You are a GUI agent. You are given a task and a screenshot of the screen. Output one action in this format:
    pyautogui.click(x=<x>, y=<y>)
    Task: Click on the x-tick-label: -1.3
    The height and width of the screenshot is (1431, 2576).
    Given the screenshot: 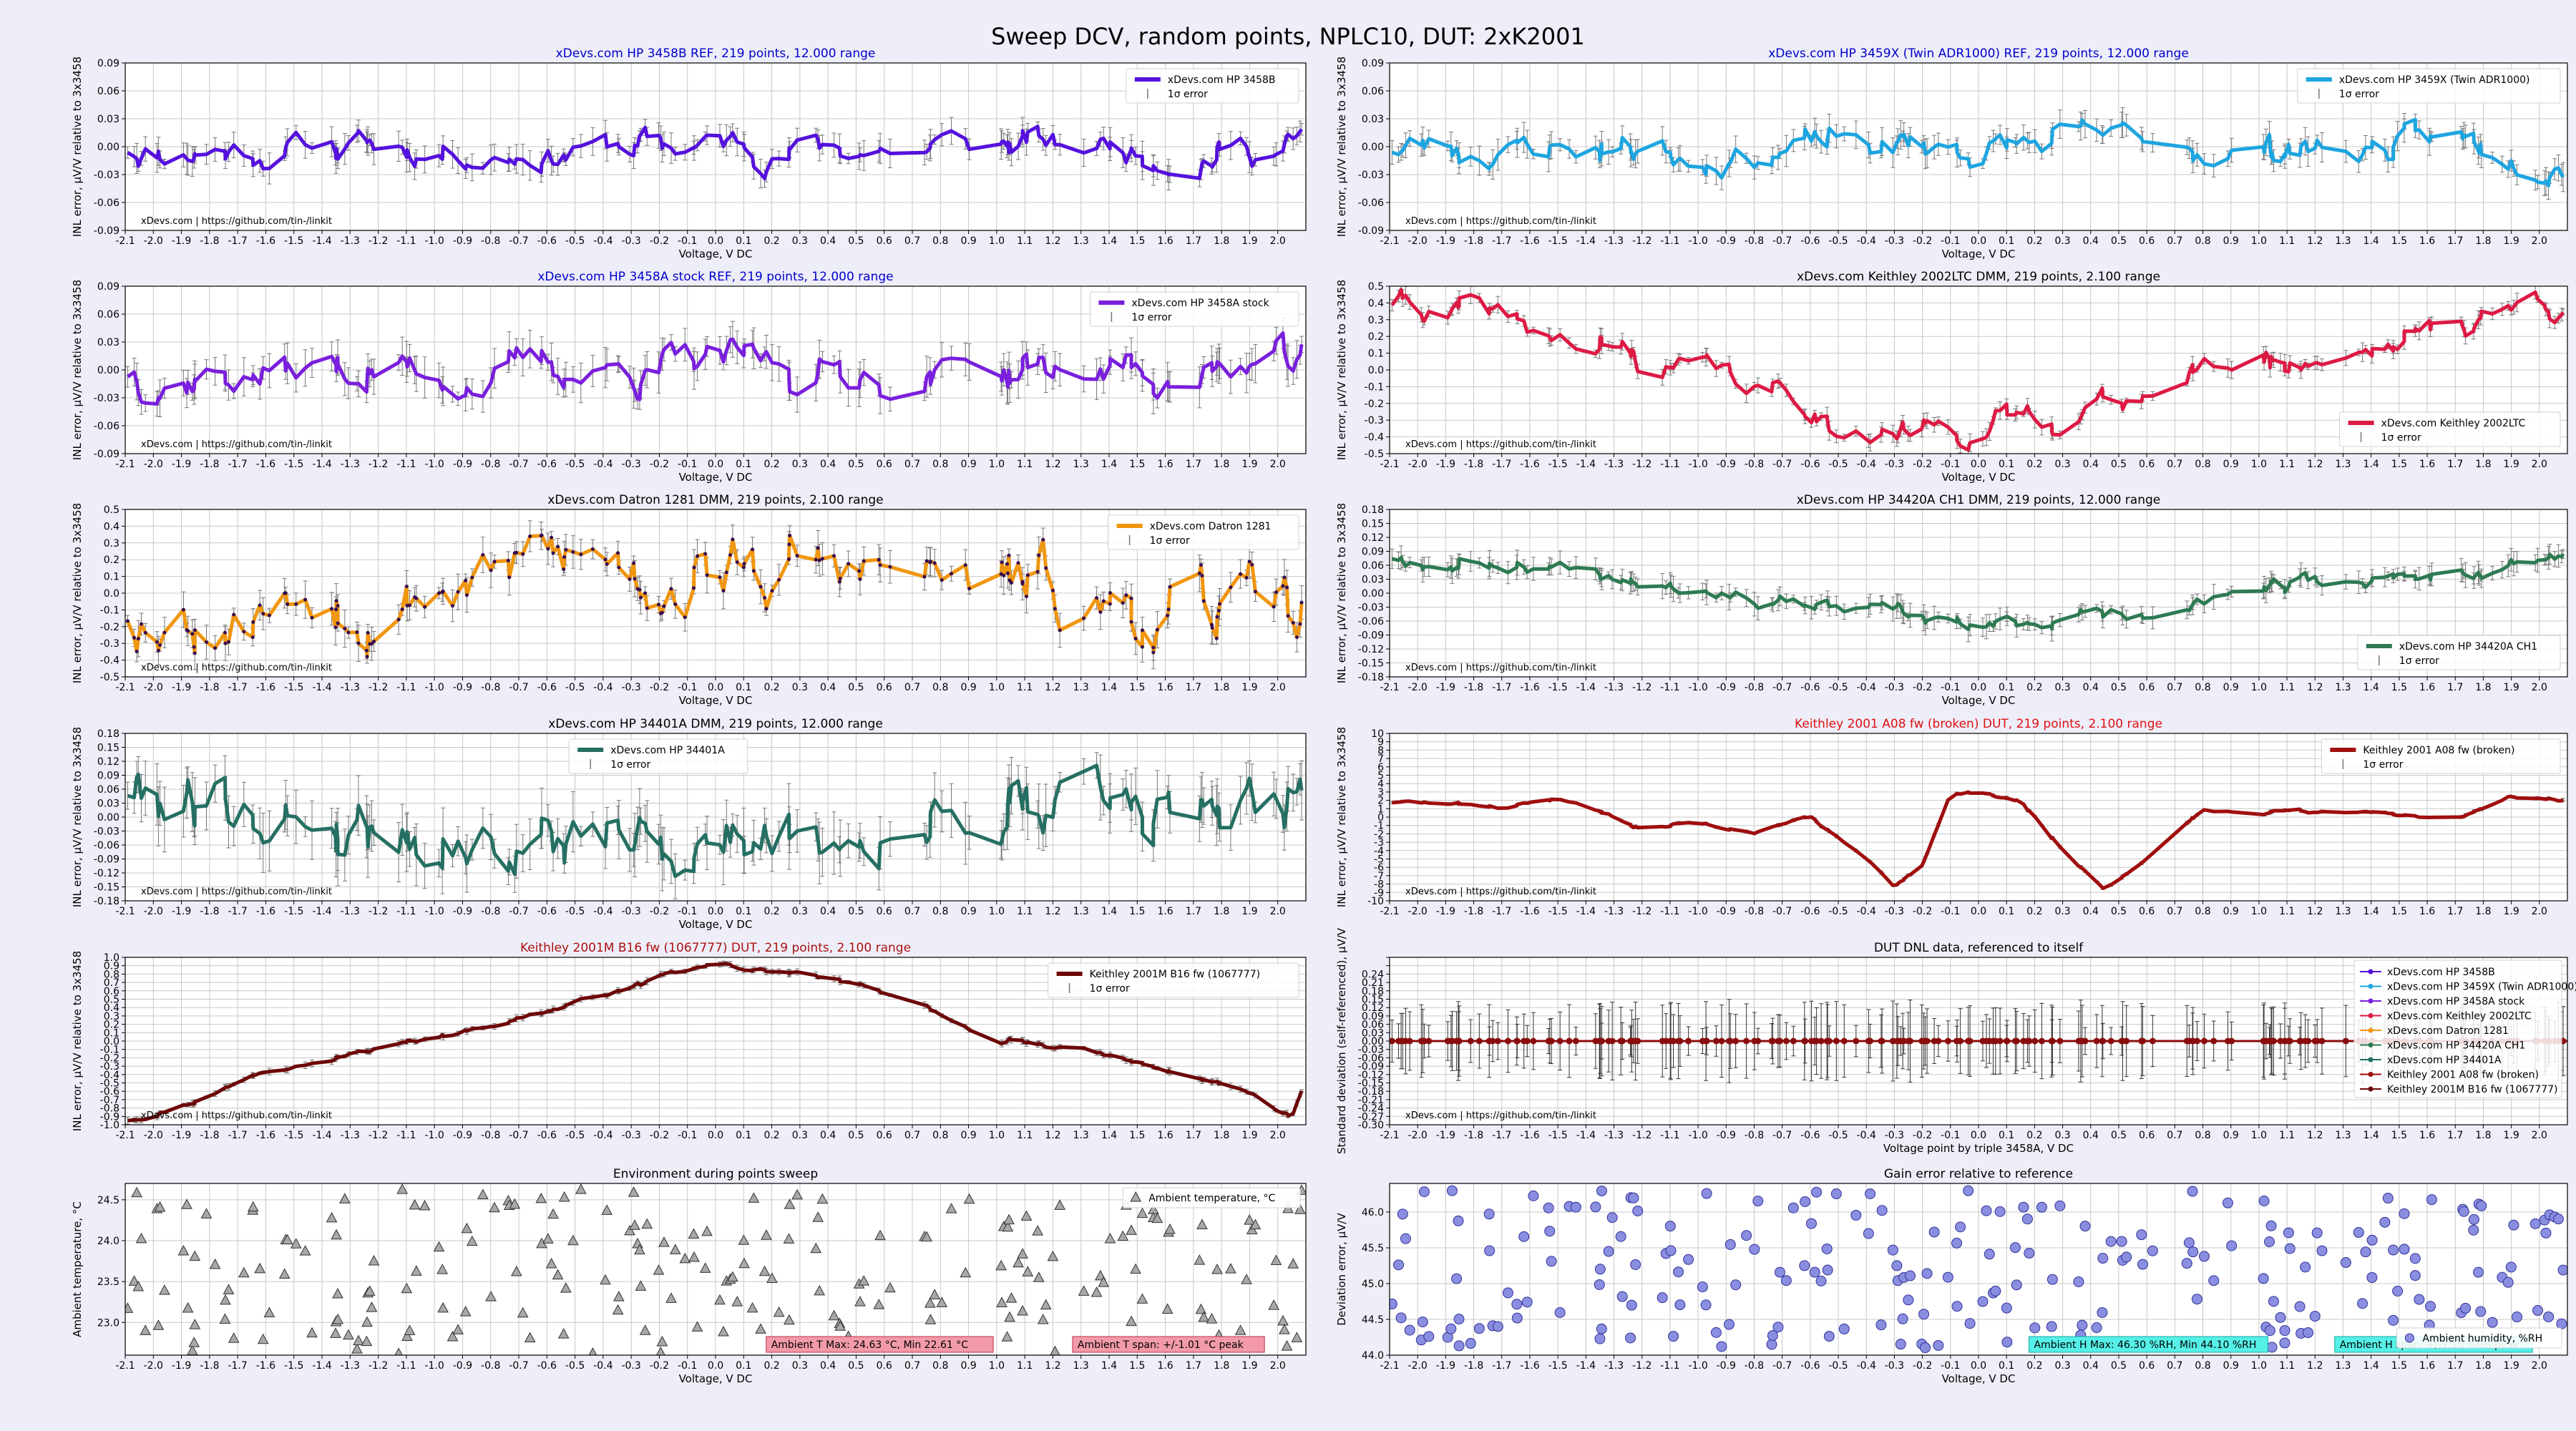 What is the action you would take?
    pyautogui.click(x=350, y=687)
    